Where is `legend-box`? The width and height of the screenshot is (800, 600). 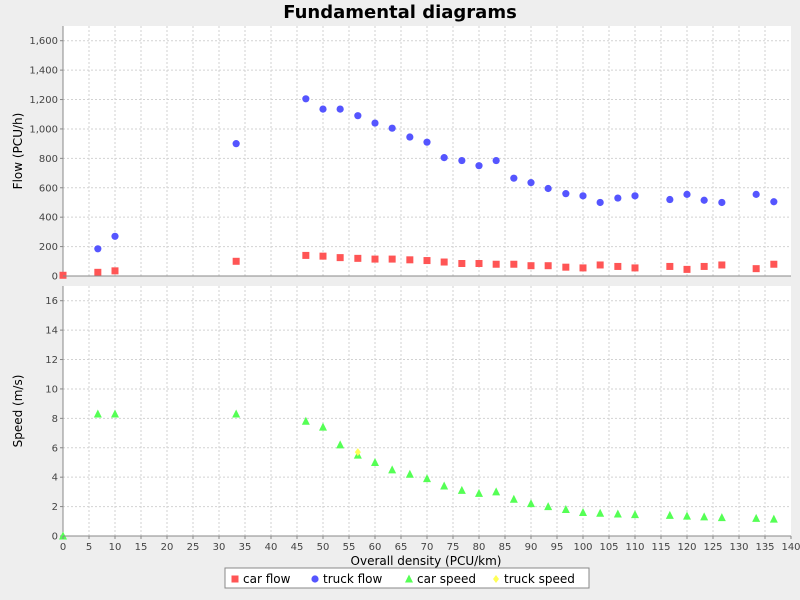
legend-box is located at coordinates (407, 578).